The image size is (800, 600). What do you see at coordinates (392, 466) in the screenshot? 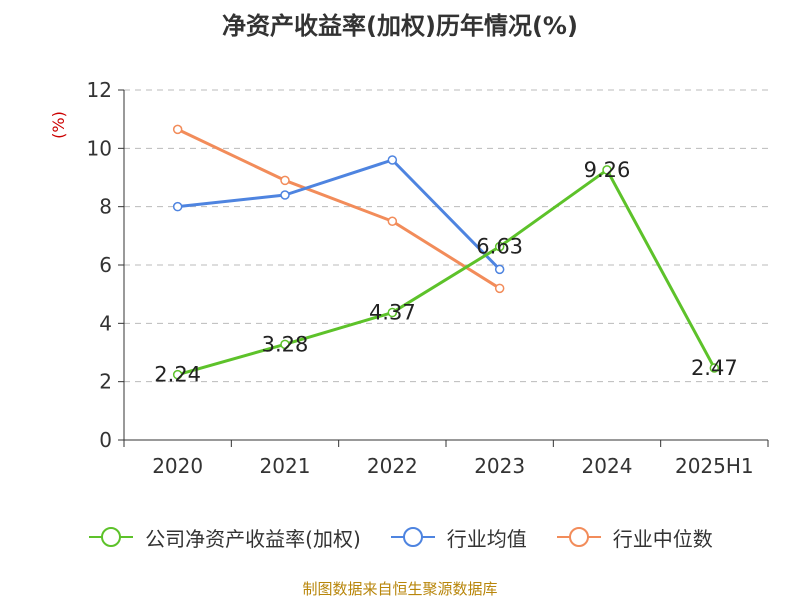
I see `x-tick-label: 2022` at bounding box center [392, 466].